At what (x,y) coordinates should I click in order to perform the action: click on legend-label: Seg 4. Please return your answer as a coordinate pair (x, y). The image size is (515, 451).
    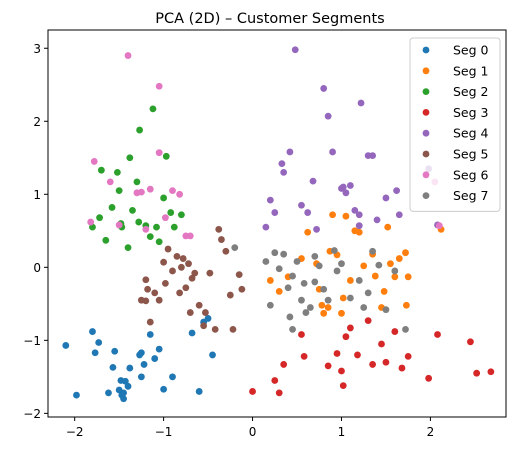
    Looking at the image, I should click on (471, 133).